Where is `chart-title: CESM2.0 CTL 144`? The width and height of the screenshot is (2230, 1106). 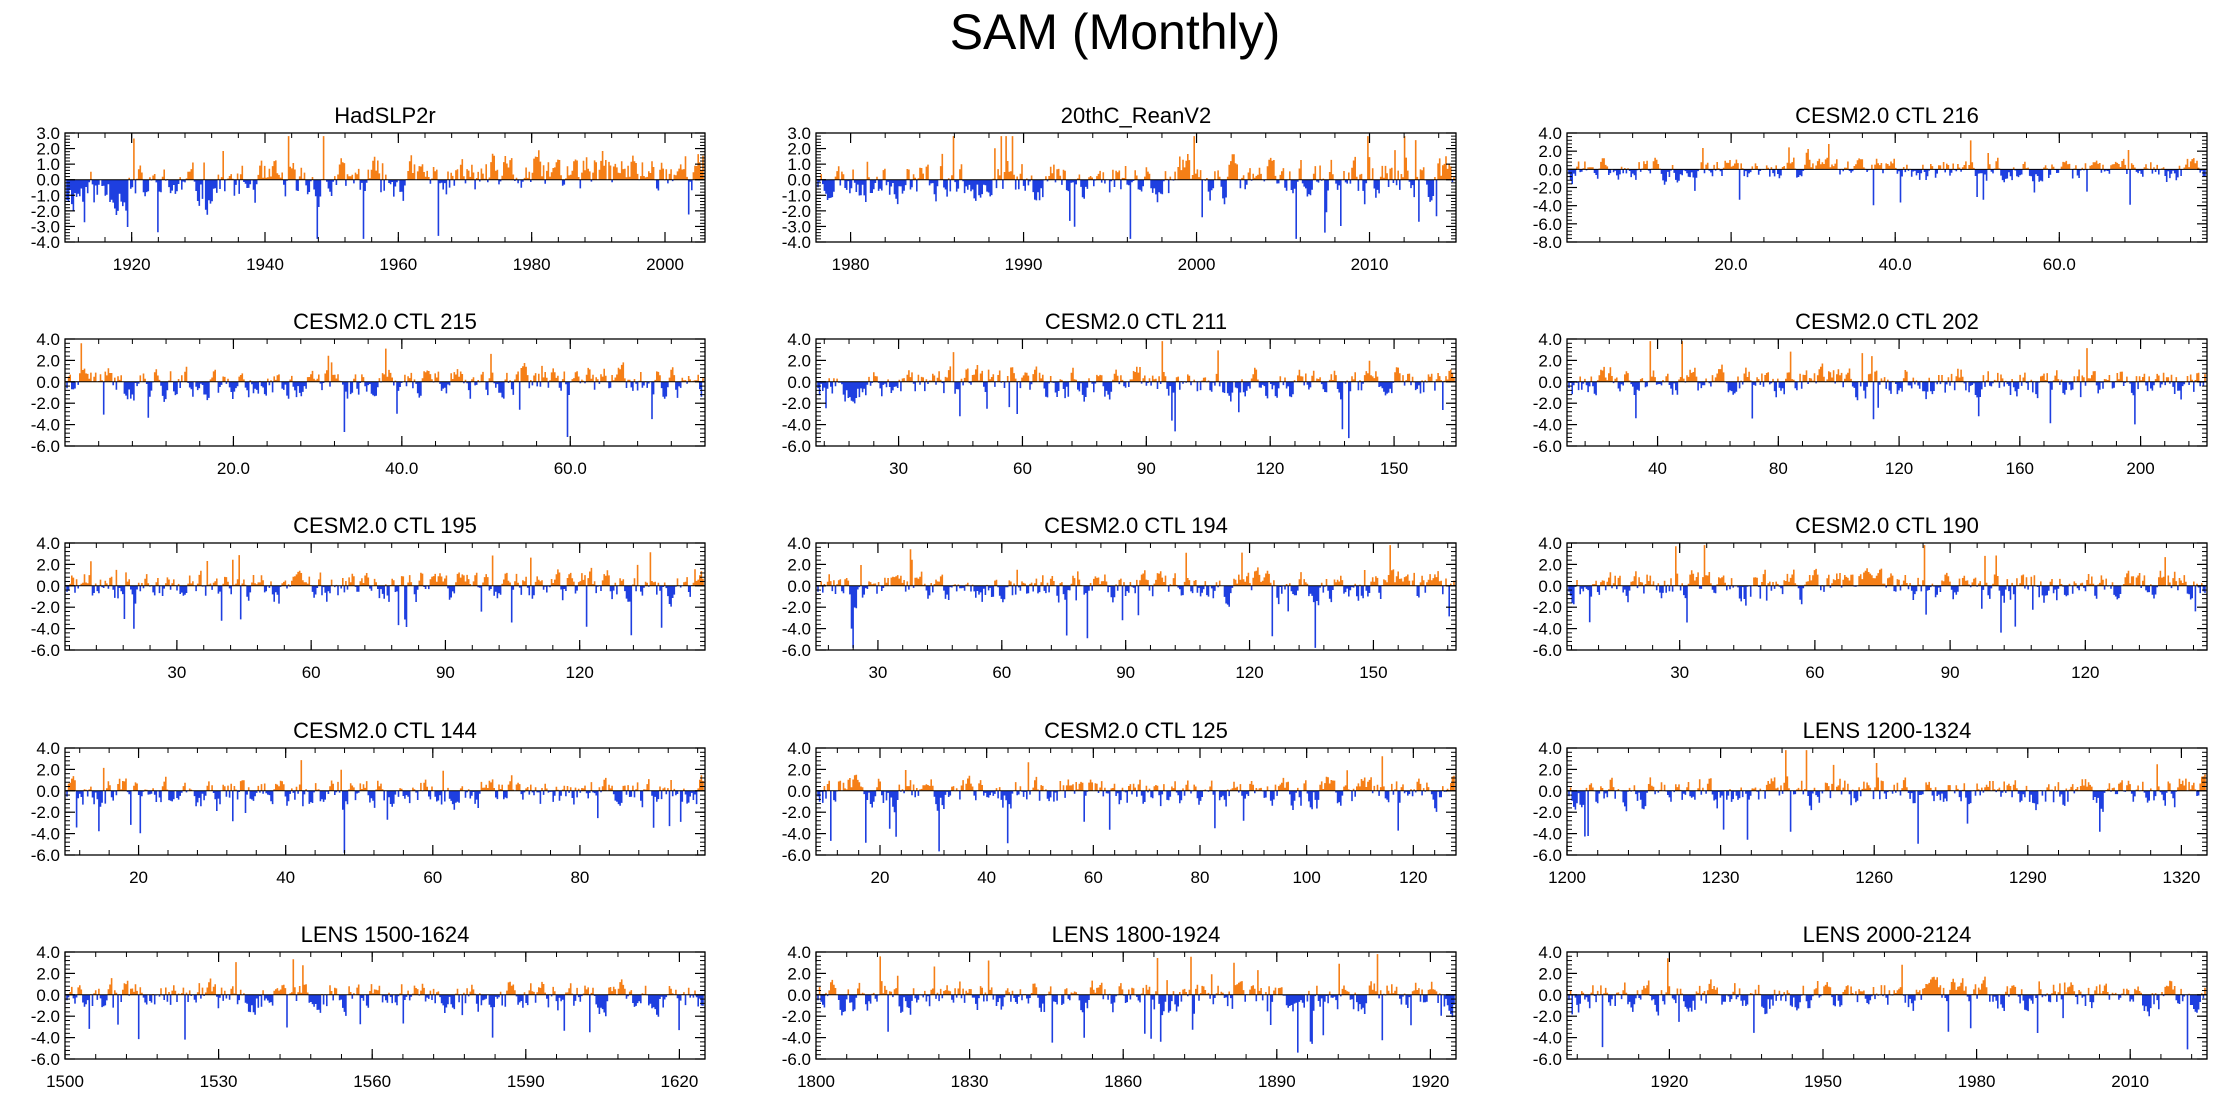 chart-title: CESM2.0 CTL 144 is located at coordinates (385, 730).